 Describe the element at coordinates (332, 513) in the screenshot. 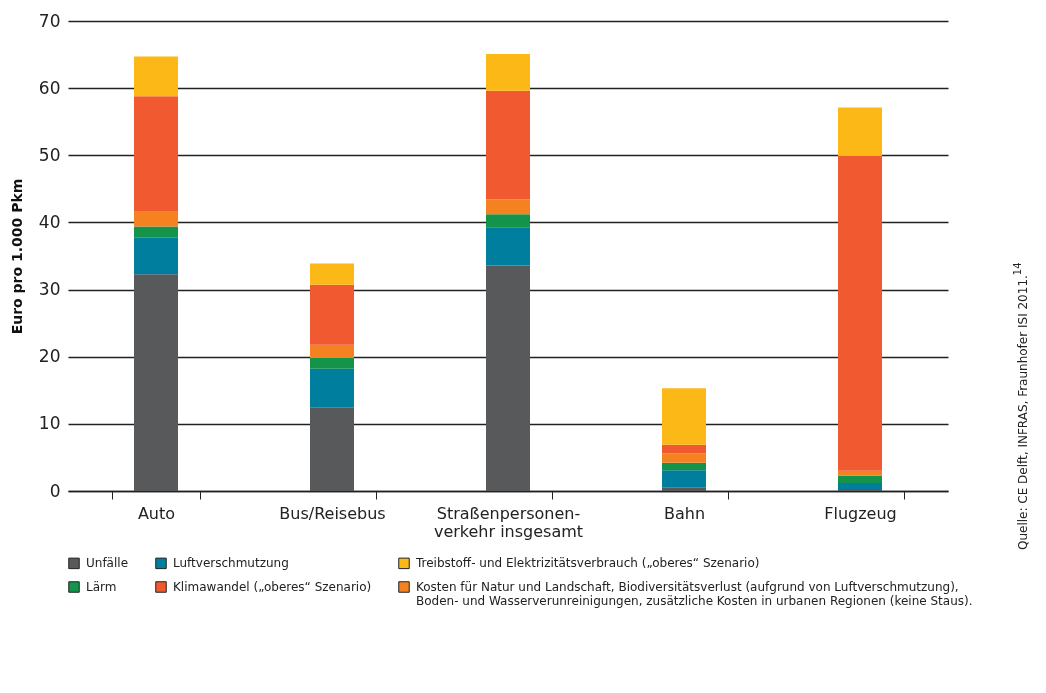

I see `x-tick-label: Bus/Reisebus` at that location.